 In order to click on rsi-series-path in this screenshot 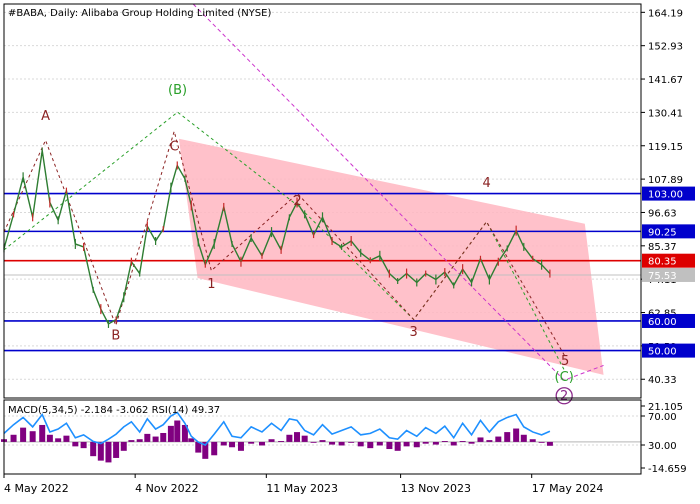, I will do `click(277, 428)`.